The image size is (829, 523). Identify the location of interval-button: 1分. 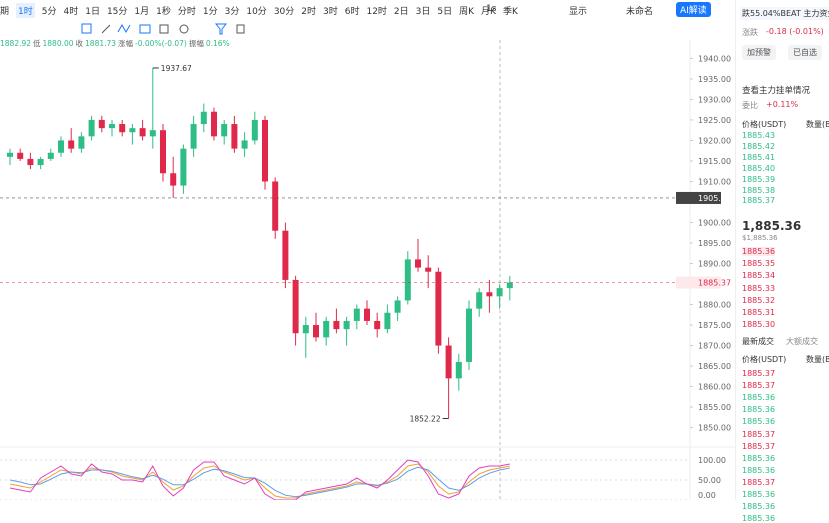
(210, 11).